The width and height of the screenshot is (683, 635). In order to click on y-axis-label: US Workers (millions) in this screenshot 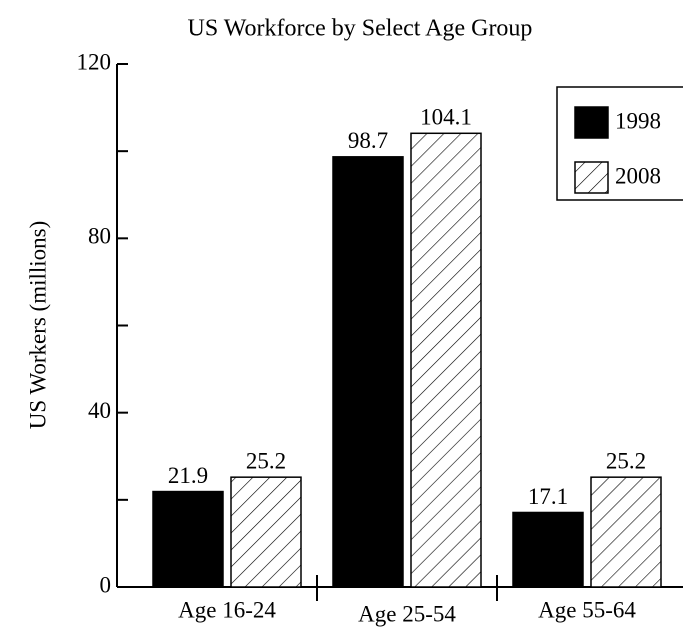, I will do `click(37, 325)`.